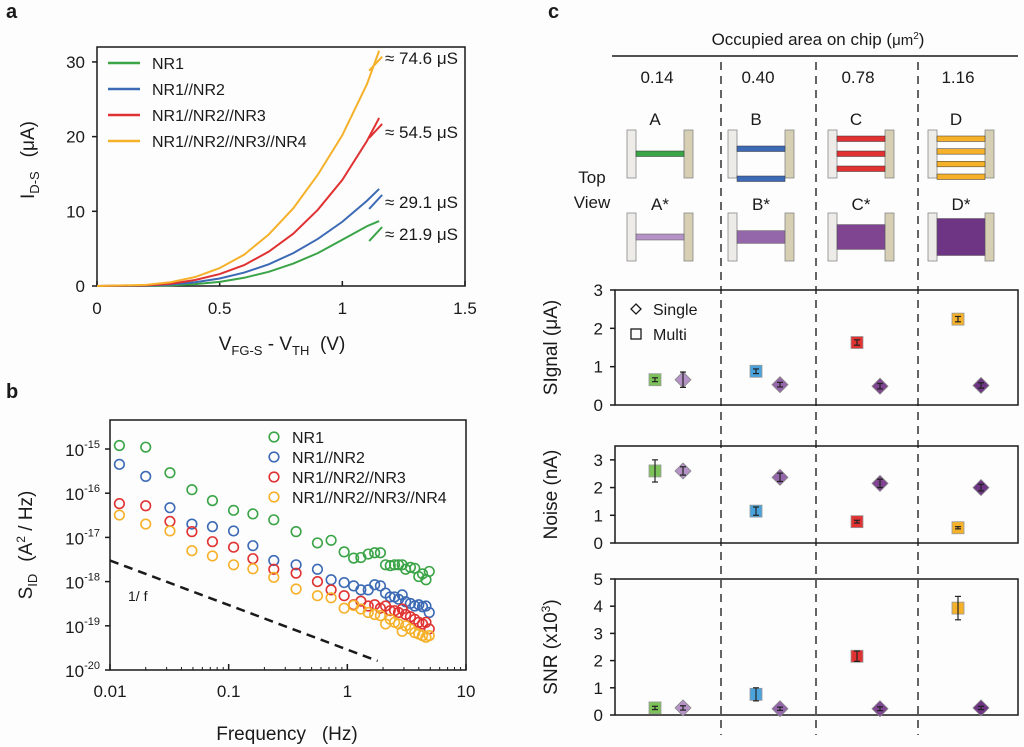  I want to click on y-axis-title-b-sub: ID, so click(32, 580).